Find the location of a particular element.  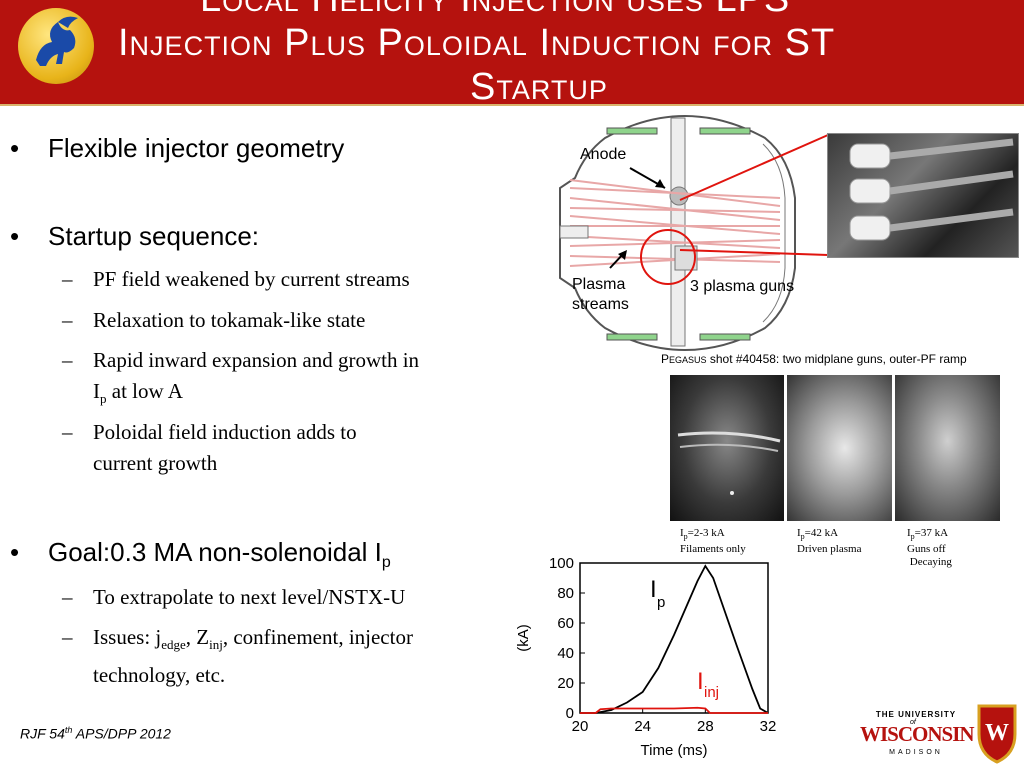

vessel-diagram is located at coordinates (677, 233).